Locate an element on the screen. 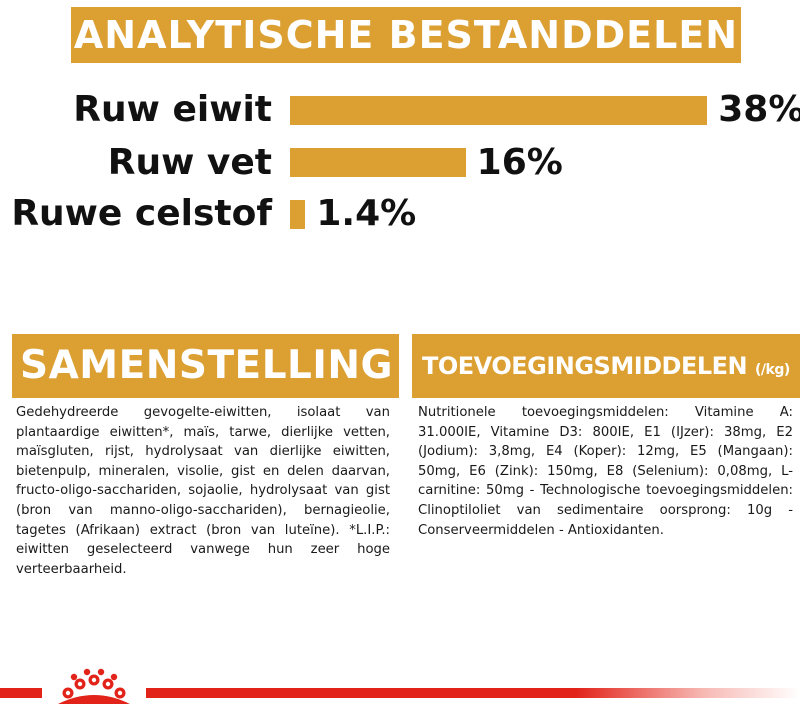 The image size is (800, 714). section-title-additives: TOEVOEGINGSMIDDELEN (/kg) is located at coordinates (606, 366).